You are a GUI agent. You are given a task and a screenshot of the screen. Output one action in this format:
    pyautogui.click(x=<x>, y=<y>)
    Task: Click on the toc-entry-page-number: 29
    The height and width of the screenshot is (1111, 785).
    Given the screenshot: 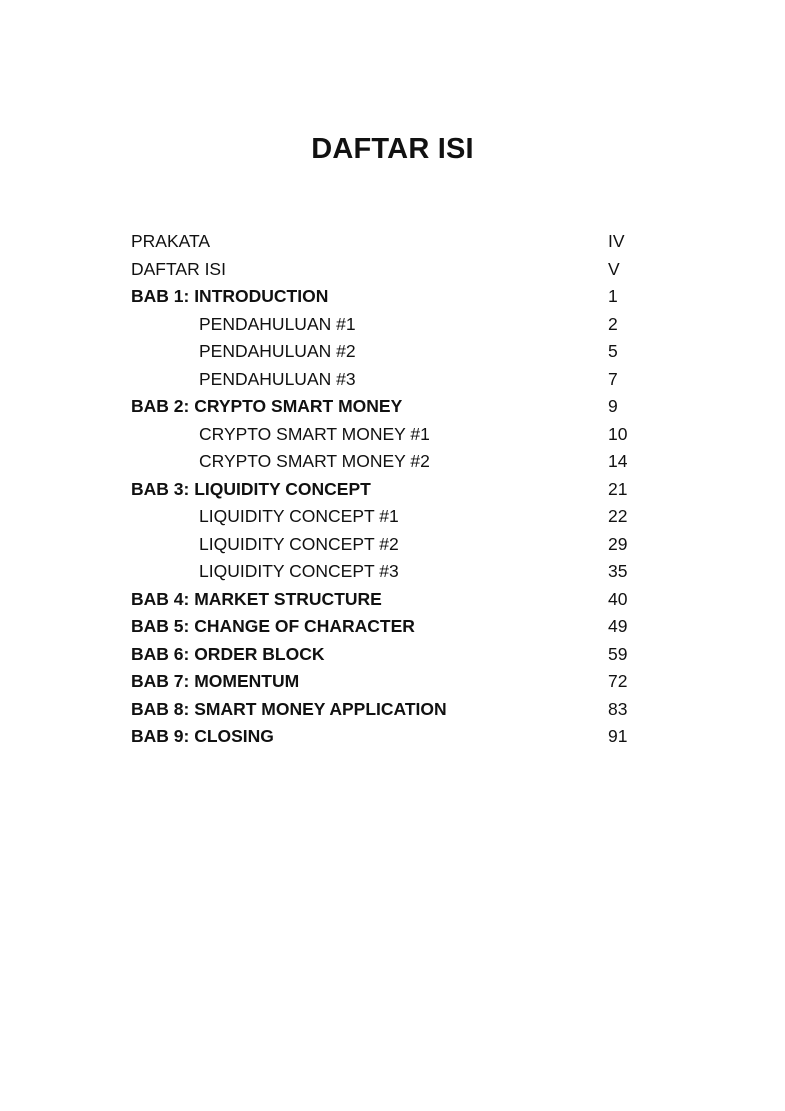 What is the action you would take?
    pyautogui.click(x=618, y=543)
    